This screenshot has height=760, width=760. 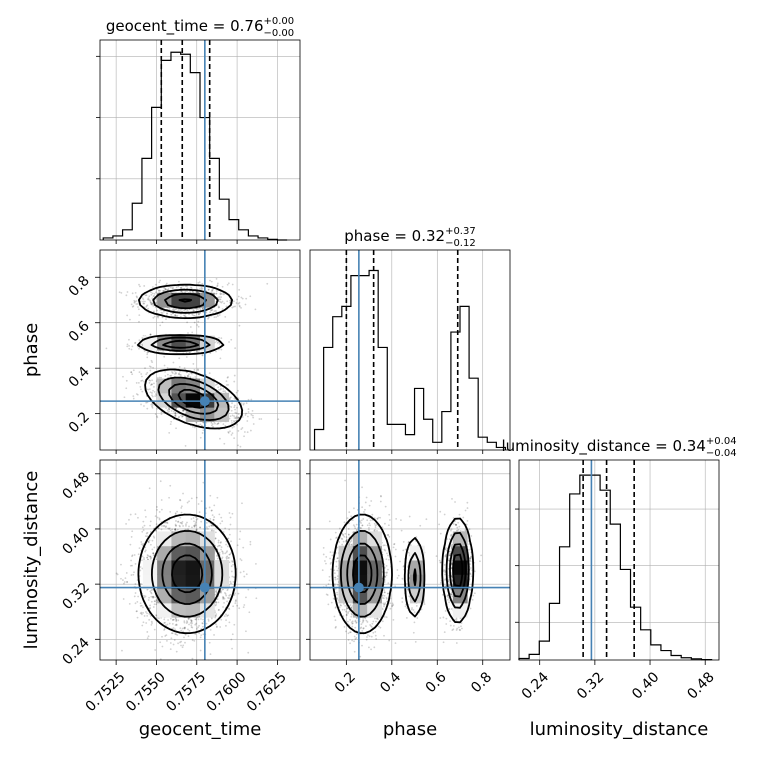 What do you see at coordinates (204, 401) in the screenshot?
I see `truth-marker` at bounding box center [204, 401].